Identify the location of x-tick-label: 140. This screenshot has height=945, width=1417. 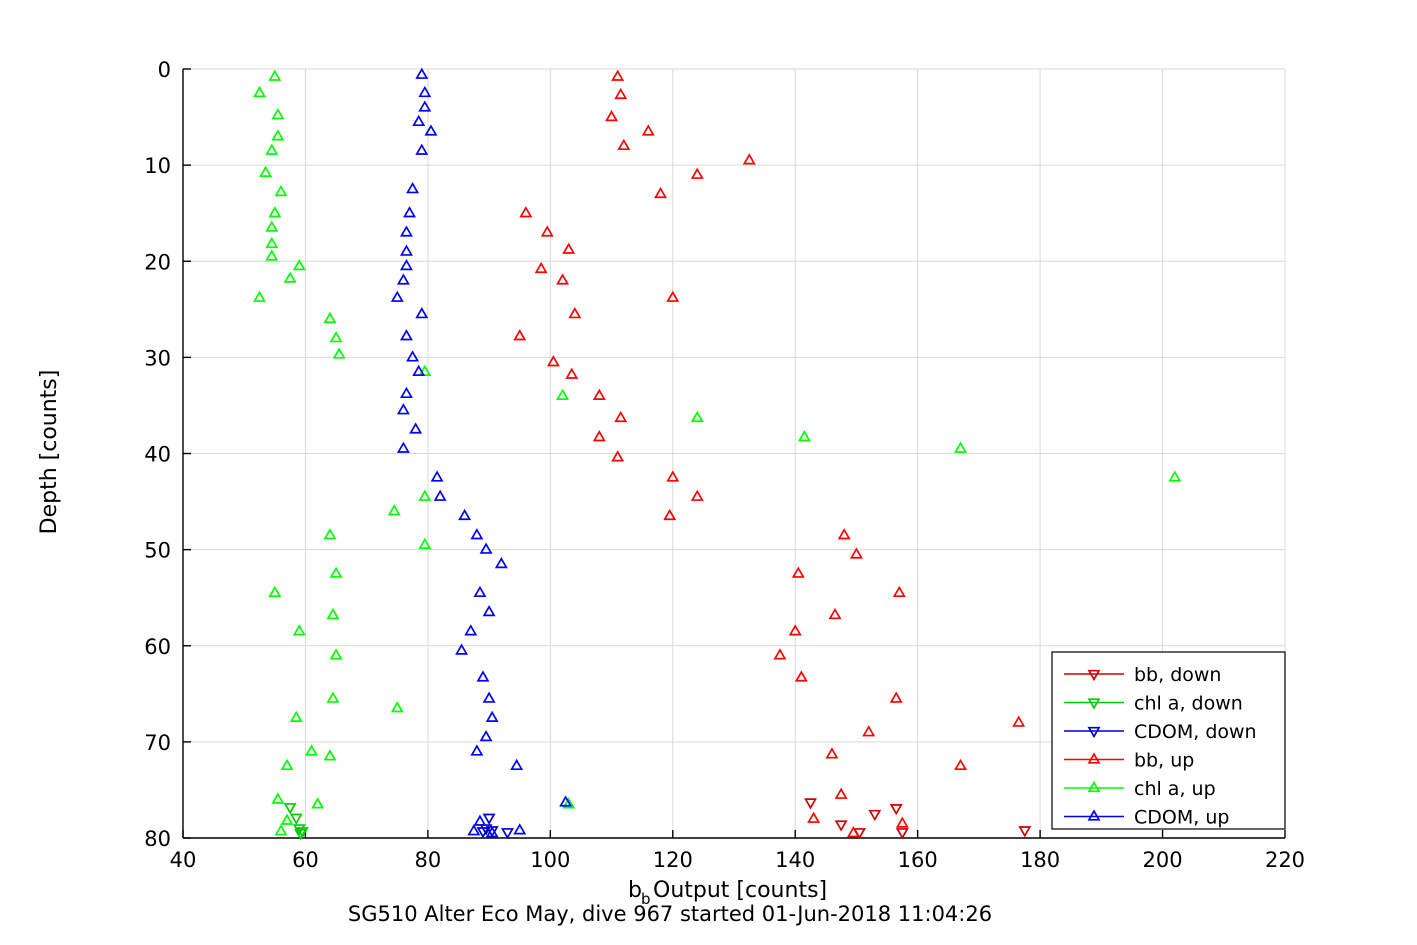
(795, 860).